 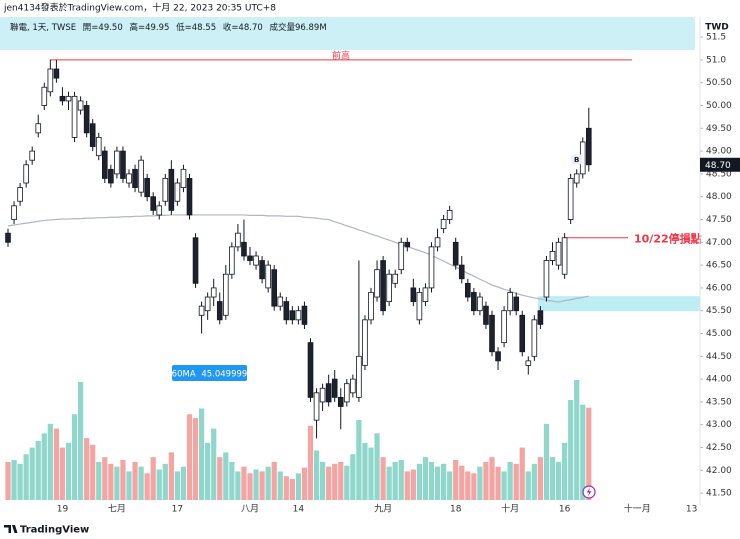 I want to click on y-tick-label: 46.50, so click(x=719, y=266).